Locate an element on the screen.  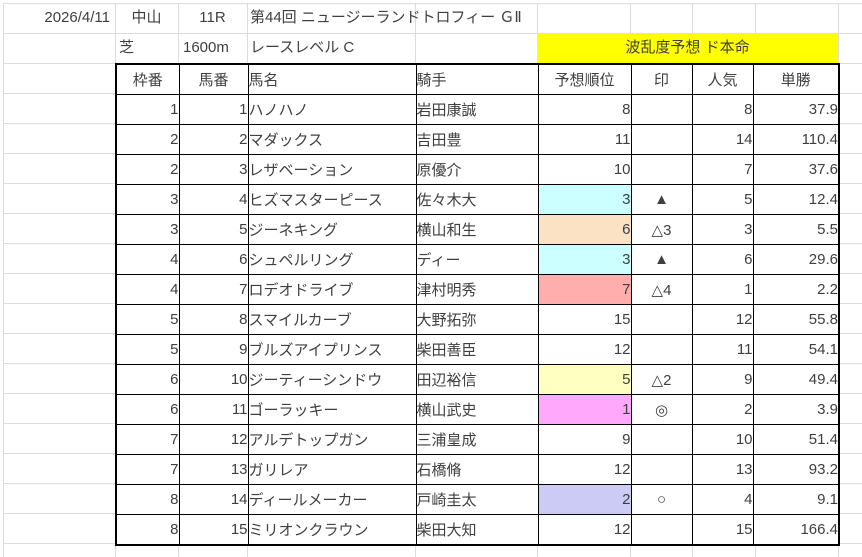
odds-cell: 55.8 is located at coordinates (796, 319).